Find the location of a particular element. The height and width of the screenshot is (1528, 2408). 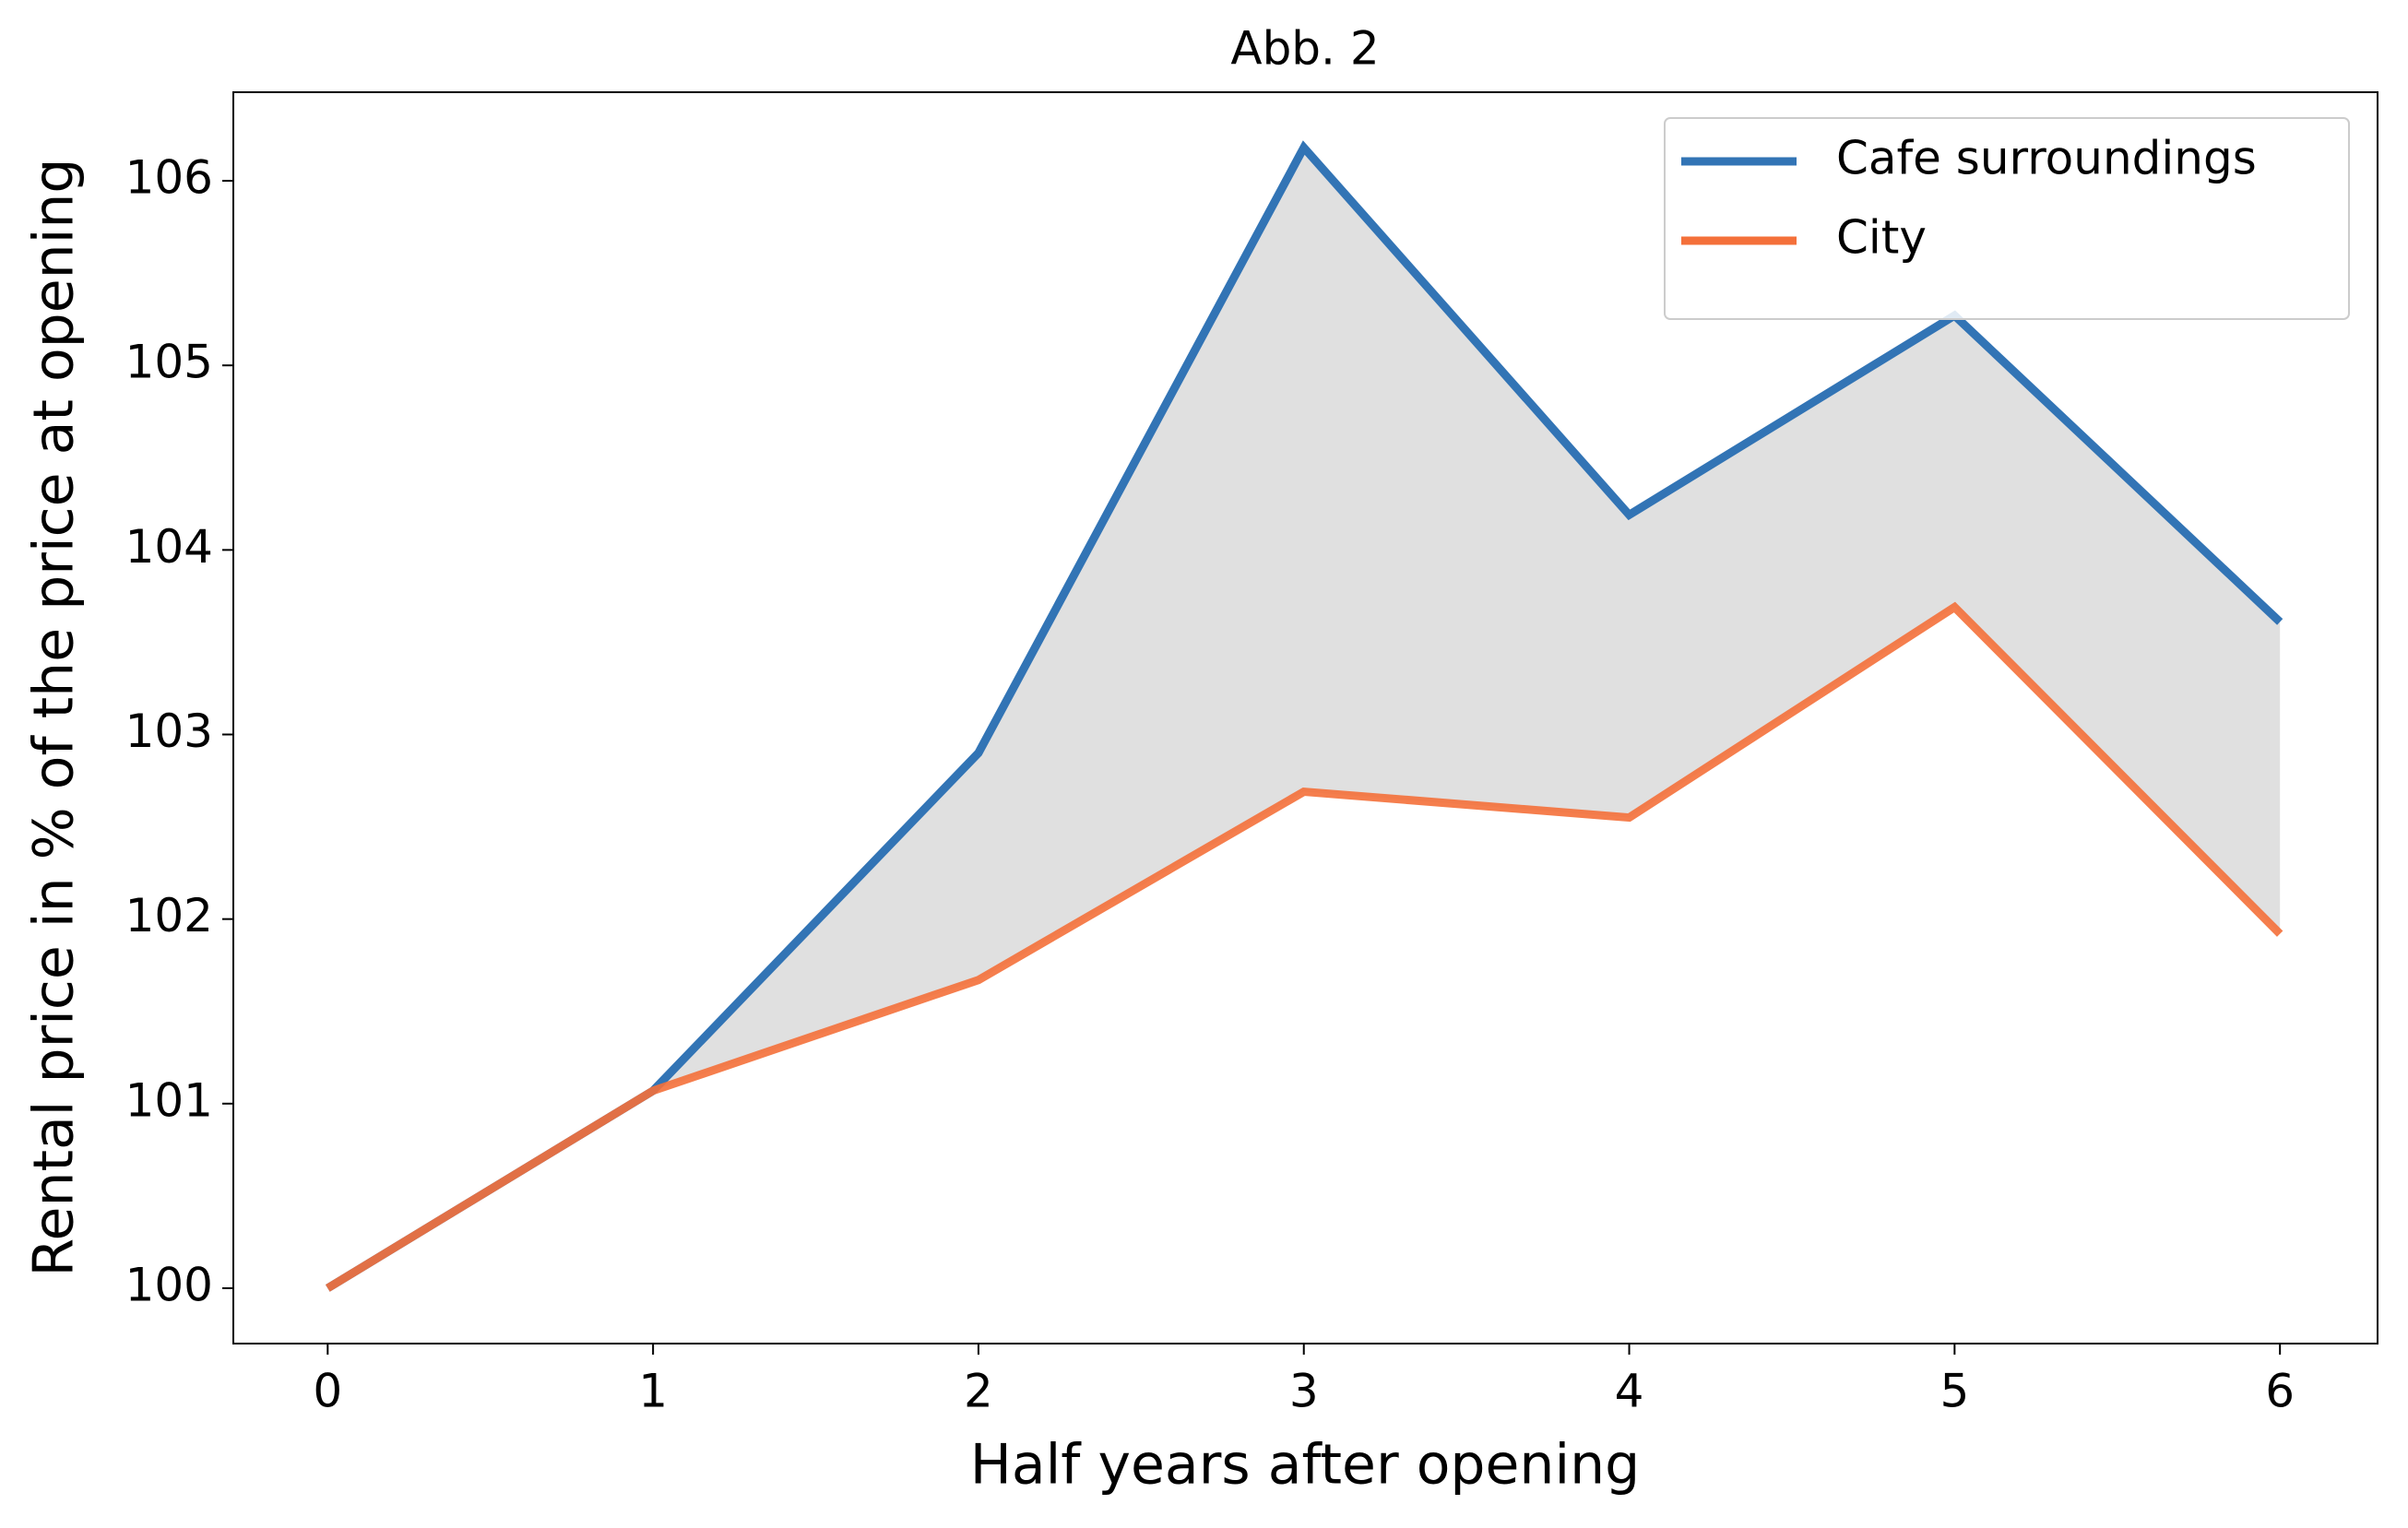

x-tick-label: 1 is located at coordinates (653, 1391).